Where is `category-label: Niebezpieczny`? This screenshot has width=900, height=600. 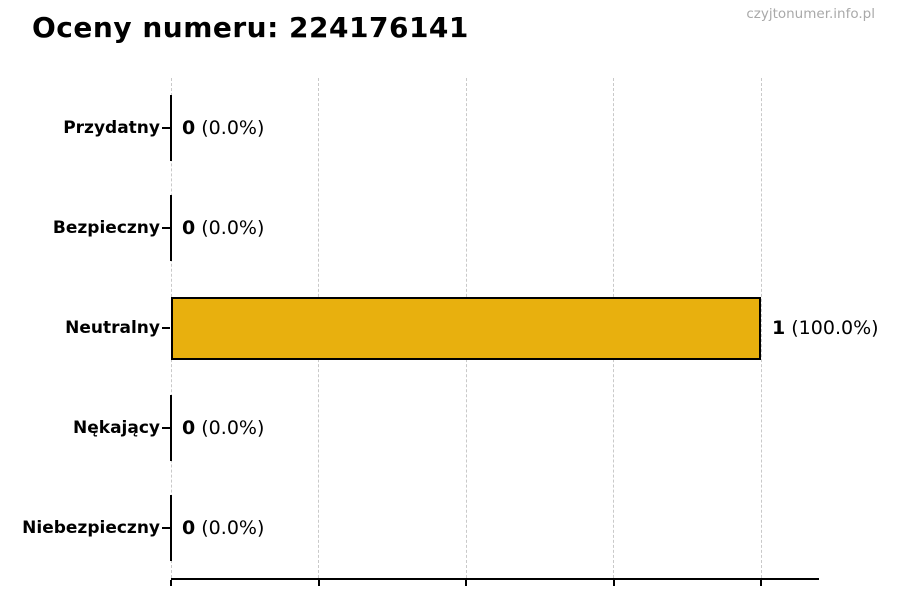
category-label: Niebezpieczny is located at coordinates (91, 528).